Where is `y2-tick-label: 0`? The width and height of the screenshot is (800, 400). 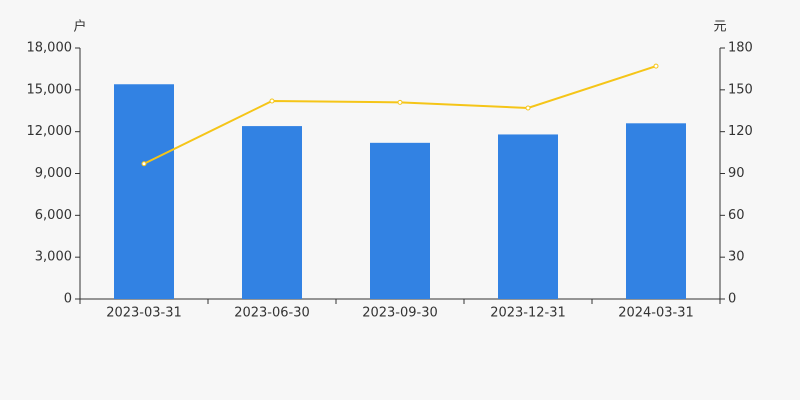 y2-tick-label: 0 is located at coordinates (732, 299).